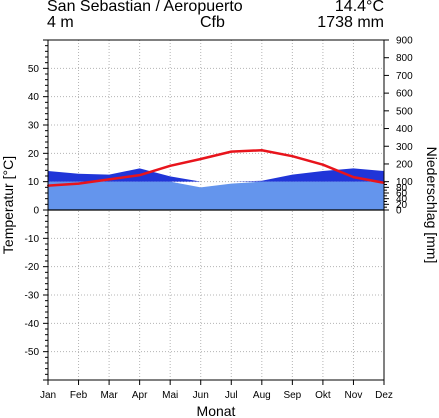 The height and width of the screenshot is (418, 439). I want to click on x-tick-label-Mar: Mar, so click(109, 395).